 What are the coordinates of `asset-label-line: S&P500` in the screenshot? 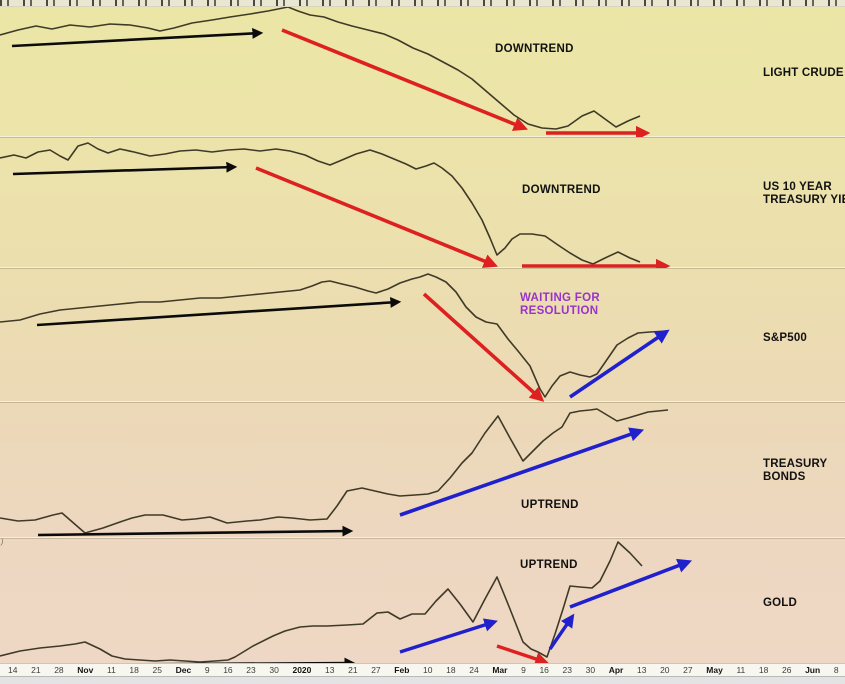 It's located at (785, 338).